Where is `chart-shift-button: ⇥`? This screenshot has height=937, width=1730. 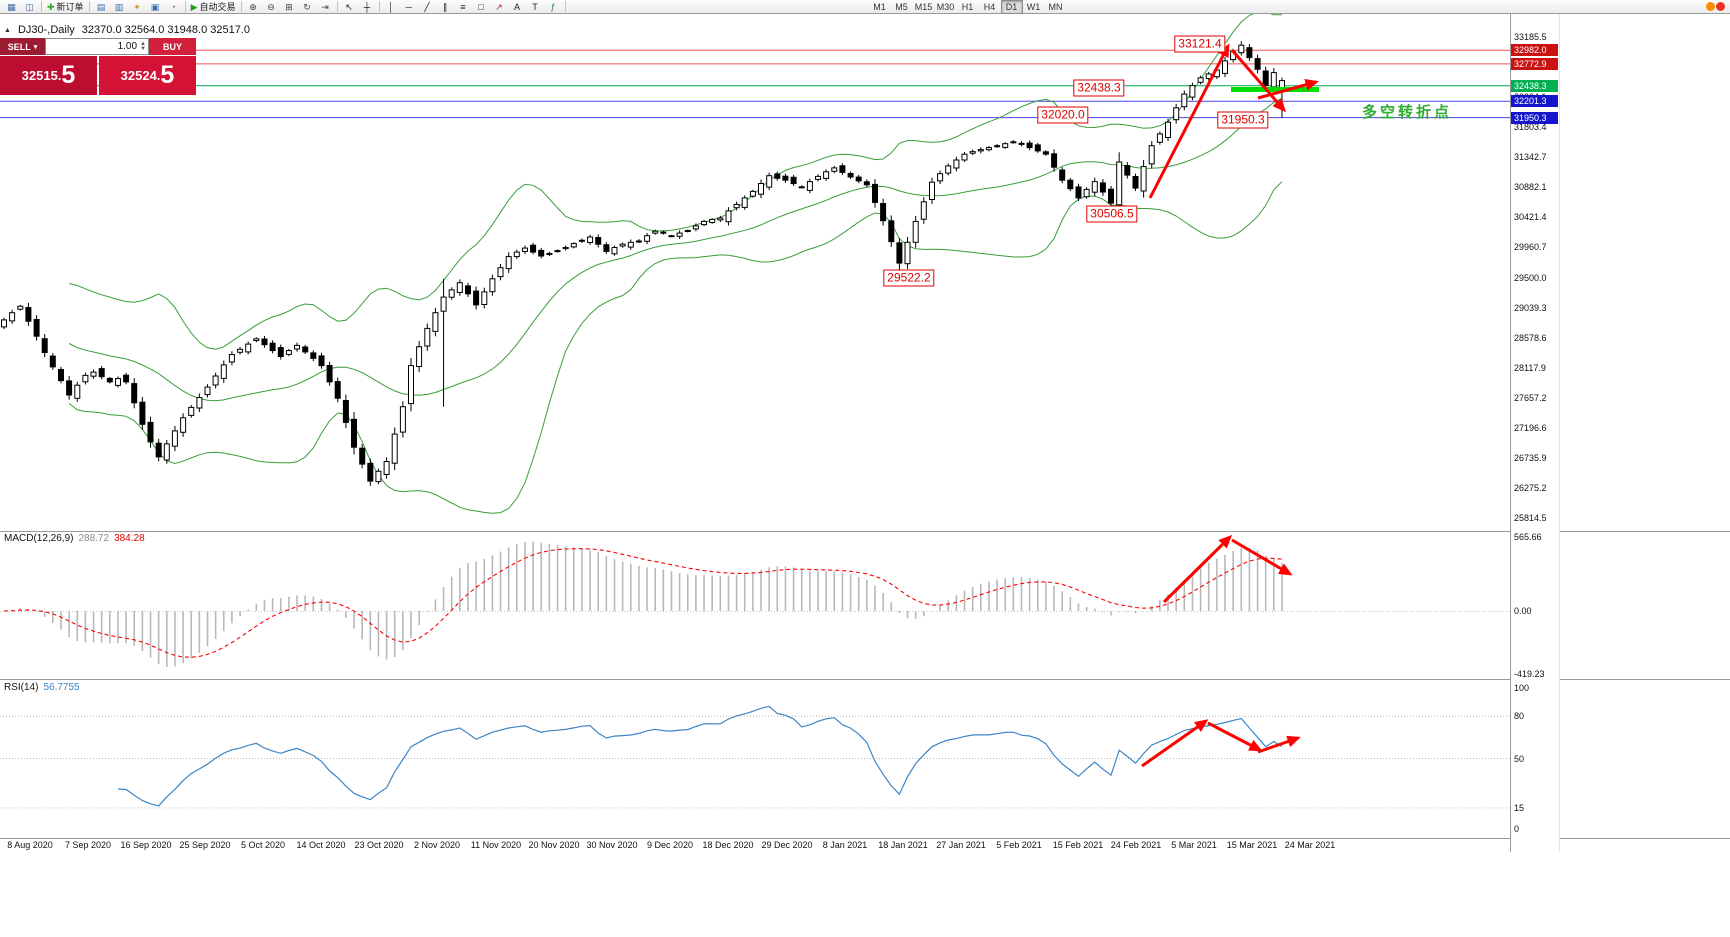
chart-shift-button: ⇥ is located at coordinates (325, 7).